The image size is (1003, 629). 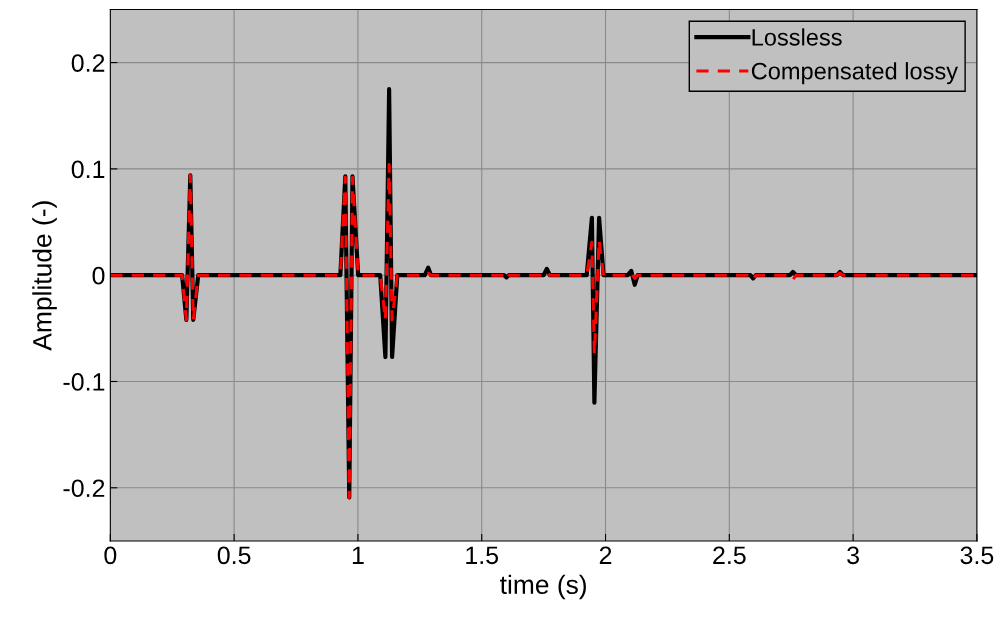 What do you see at coordinates (84, 382) in the screenshot?
I see `y-tick-label: -0.1` at bounding box center [84, 382].